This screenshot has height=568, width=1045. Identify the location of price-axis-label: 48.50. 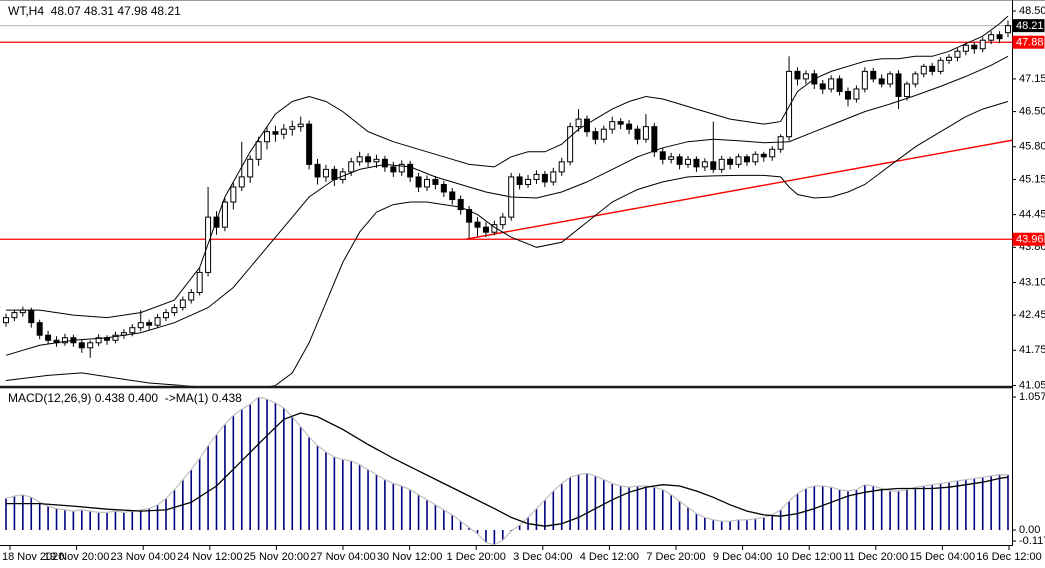
(1032, 11).